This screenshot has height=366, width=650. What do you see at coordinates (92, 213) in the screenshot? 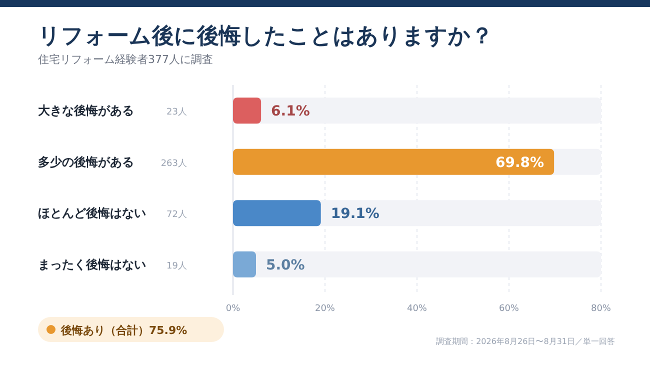
I see `y-tick-label: ほとんど後悔はない` at bounding box center [92, 213].